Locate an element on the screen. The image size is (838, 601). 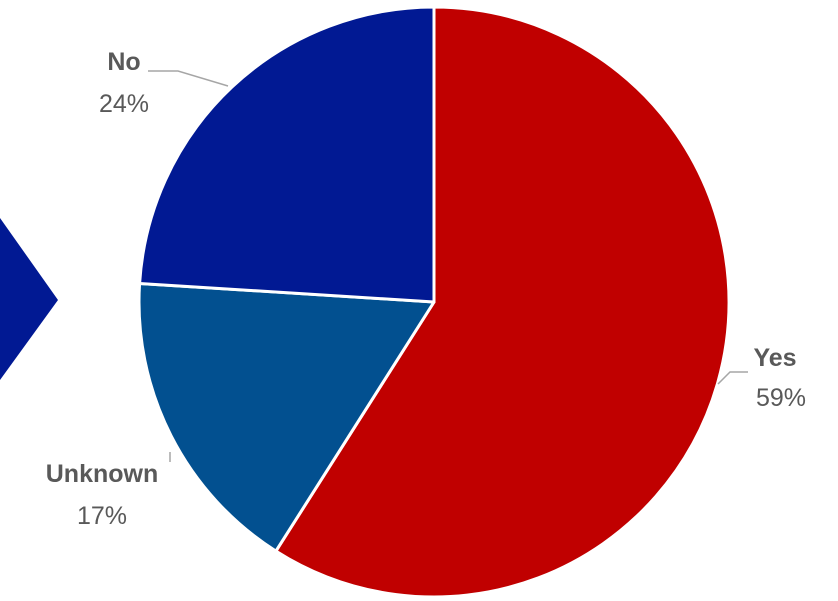
data-label-value-unknown: 17% is located at coordinates (102, 516).